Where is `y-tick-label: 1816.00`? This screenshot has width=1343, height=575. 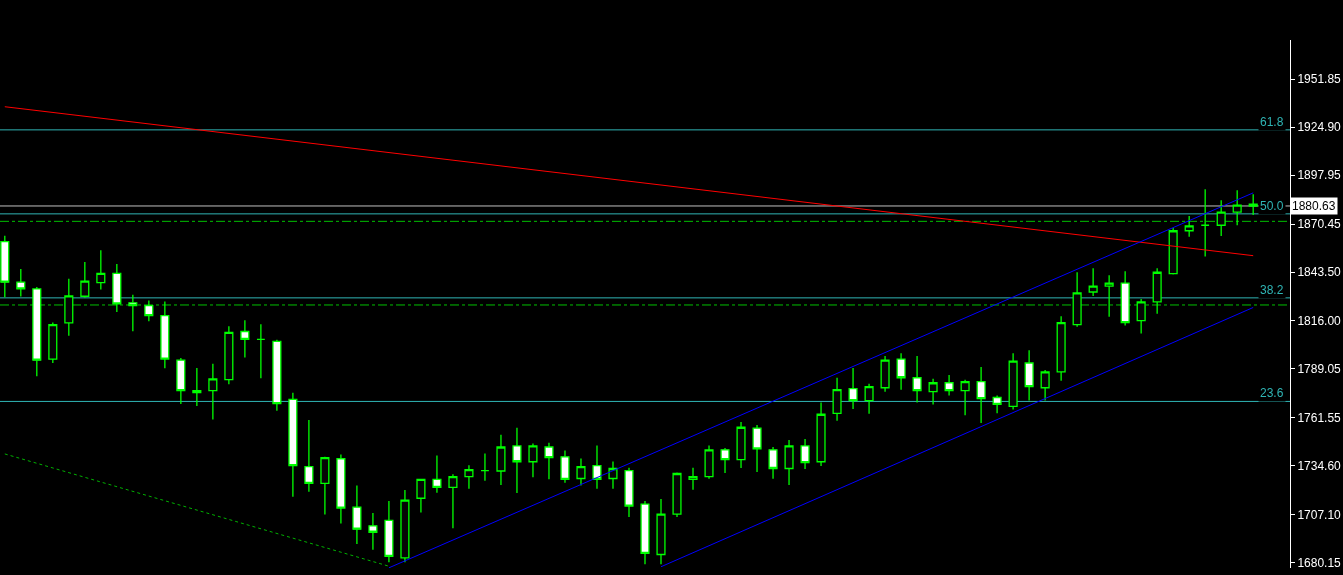
y-tick-label: 1816.00 is located at coordinates (1319, 321).